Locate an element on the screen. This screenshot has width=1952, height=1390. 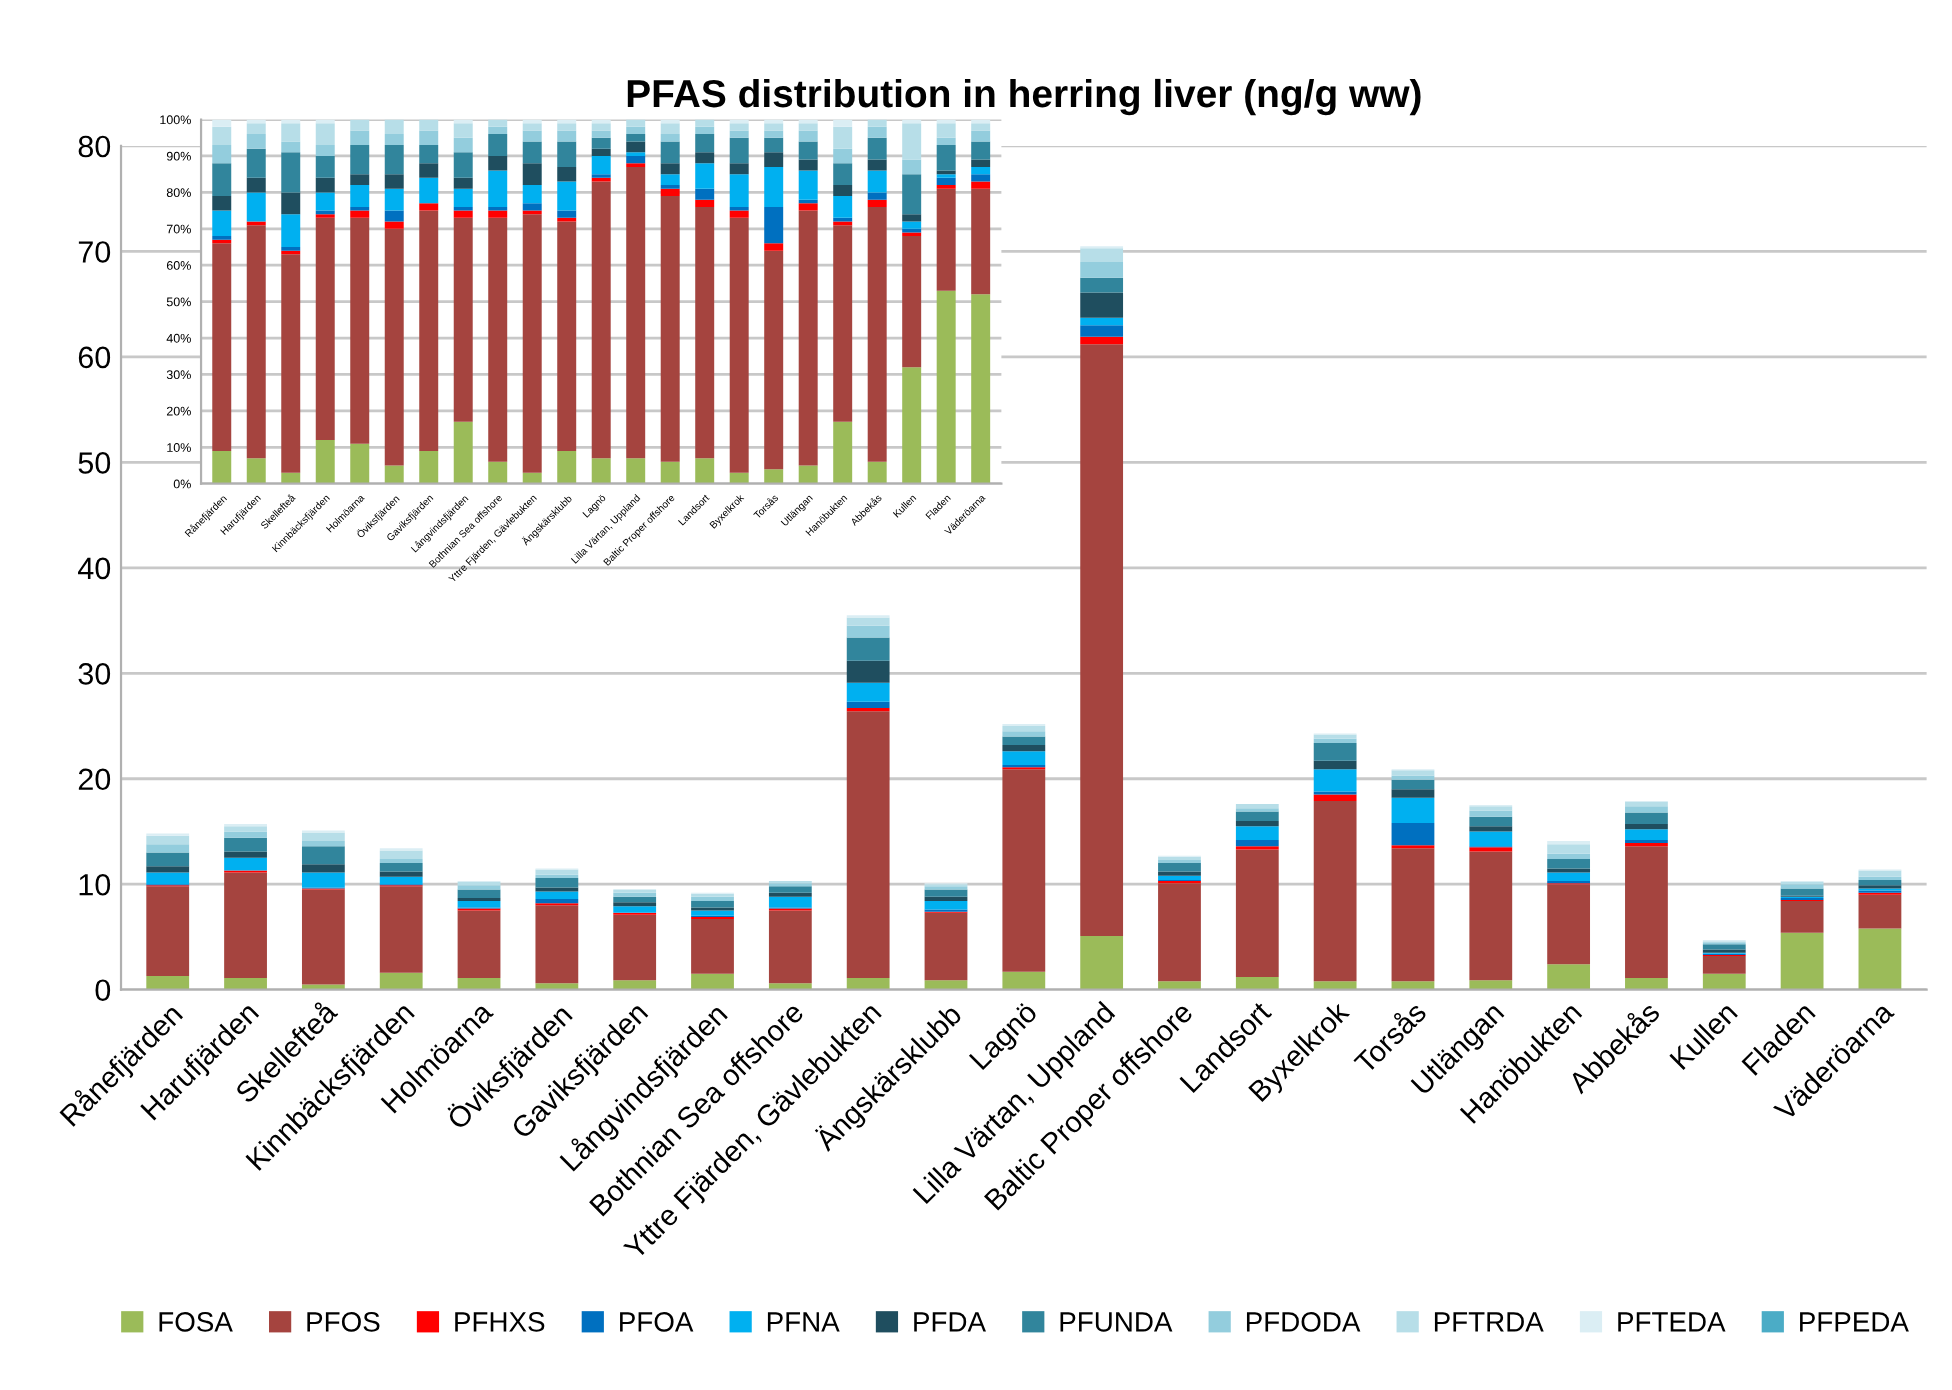
legend-label: PFDA is located at coordinates (950, 1322).